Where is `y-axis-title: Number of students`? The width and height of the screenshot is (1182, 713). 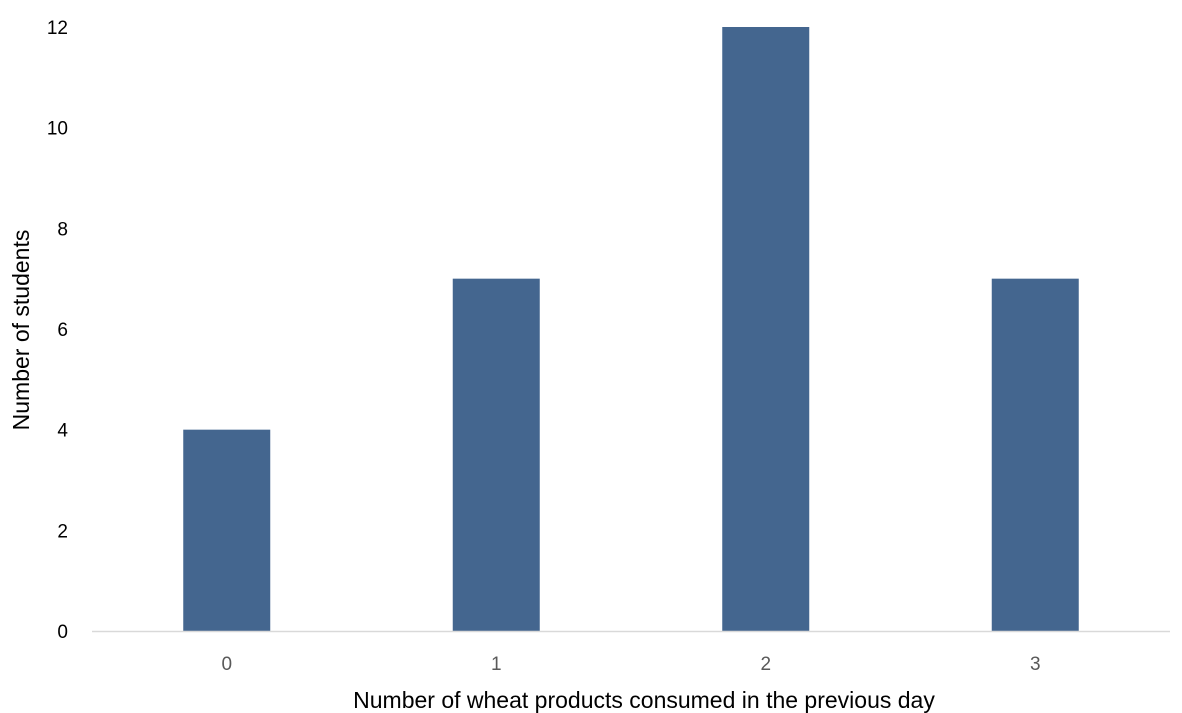
y-axis-title: Number of students is located at coordinates (21, 330).